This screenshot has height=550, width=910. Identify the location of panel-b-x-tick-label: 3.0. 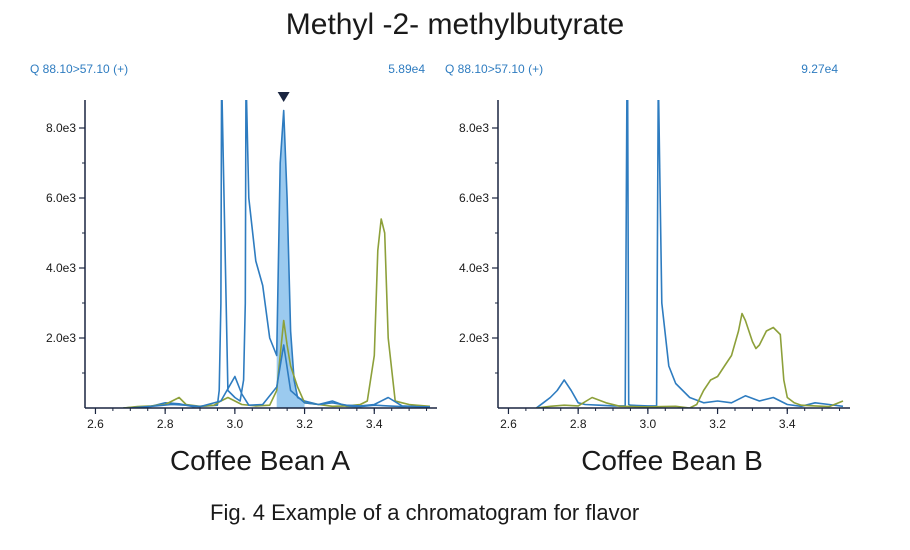
(648, 424).